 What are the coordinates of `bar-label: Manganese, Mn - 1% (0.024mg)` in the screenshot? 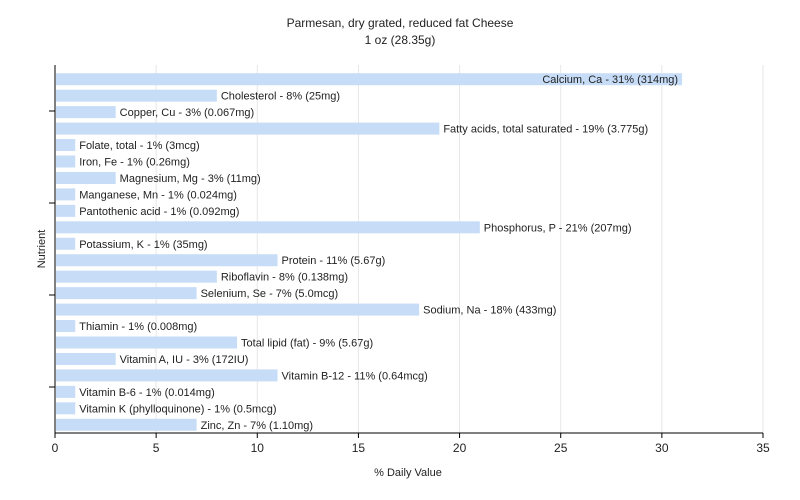 It's located at (158, 195).